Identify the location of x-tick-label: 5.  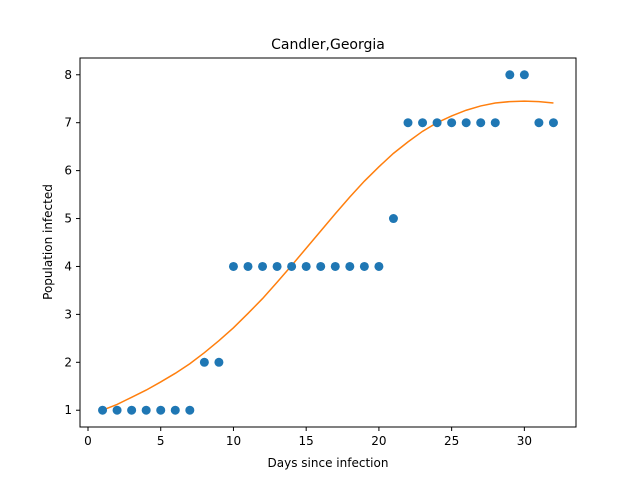
(161, 441).